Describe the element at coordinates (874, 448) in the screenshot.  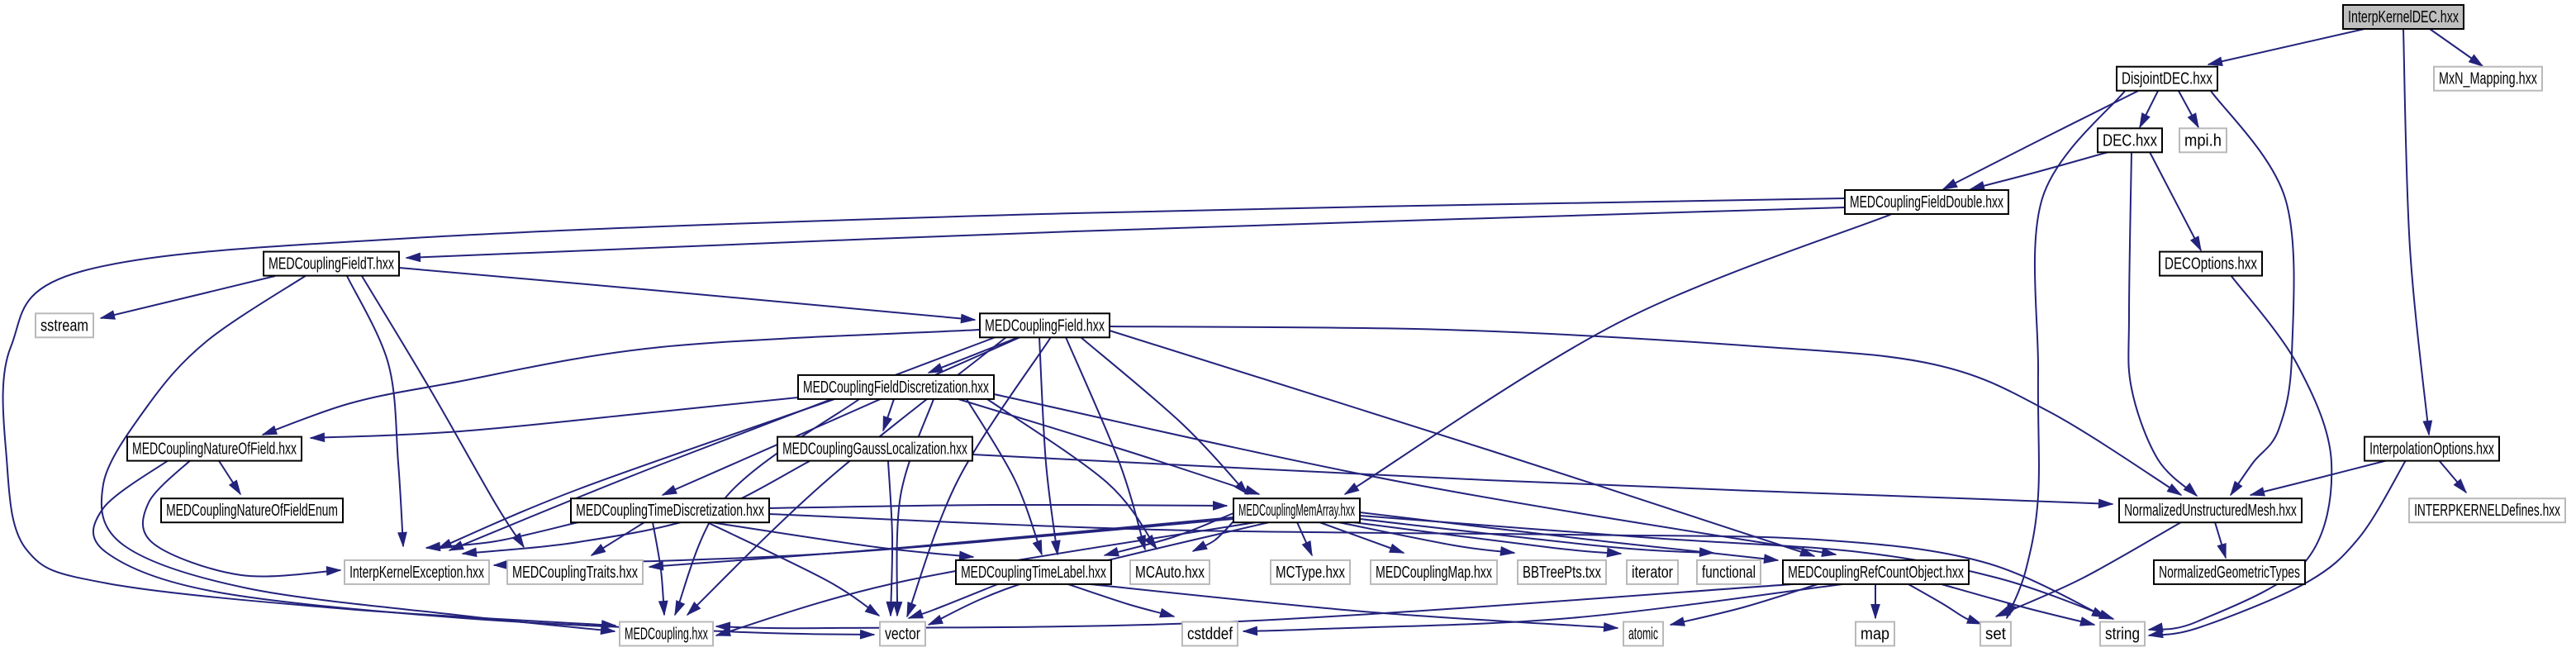
I see `svg-text:MEDCouplingGaussLocalization.h: MEDCouplingGaussLocalization.hxx` at that location.